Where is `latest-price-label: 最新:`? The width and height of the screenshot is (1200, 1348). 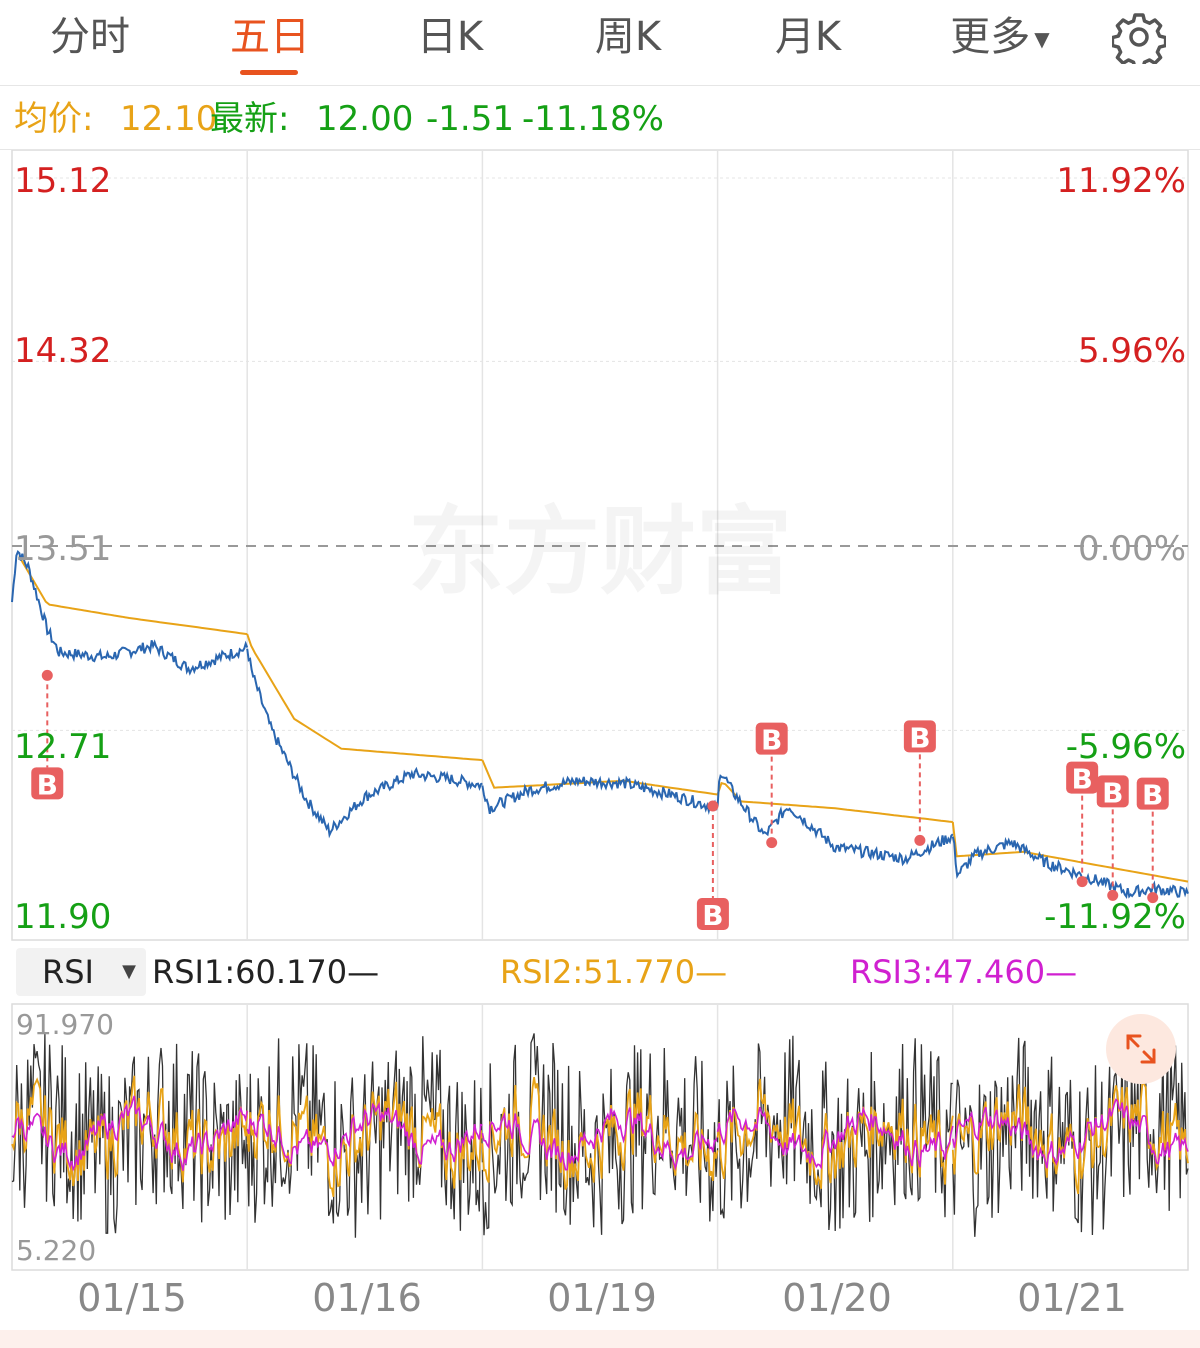 latest-price-label: 最新: is located at coordinates (250, 119).